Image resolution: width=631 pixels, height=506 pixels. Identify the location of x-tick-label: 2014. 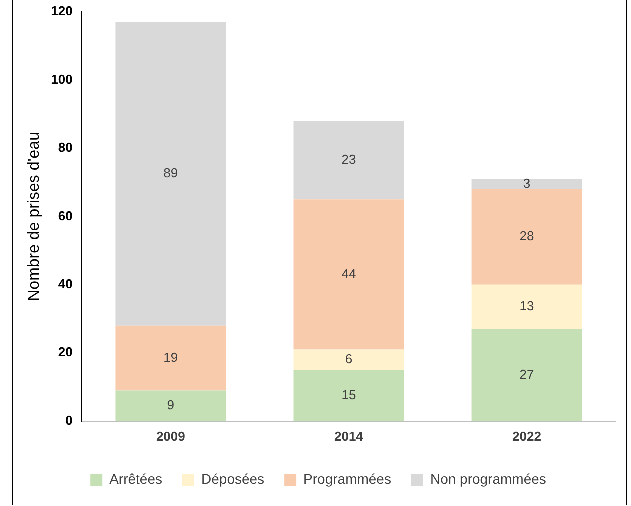
(349, 436).